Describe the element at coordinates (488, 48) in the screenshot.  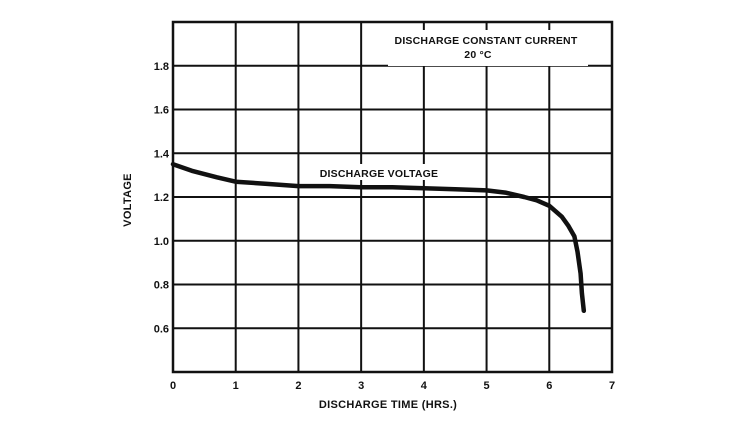
I see `annotation-background` at that location.